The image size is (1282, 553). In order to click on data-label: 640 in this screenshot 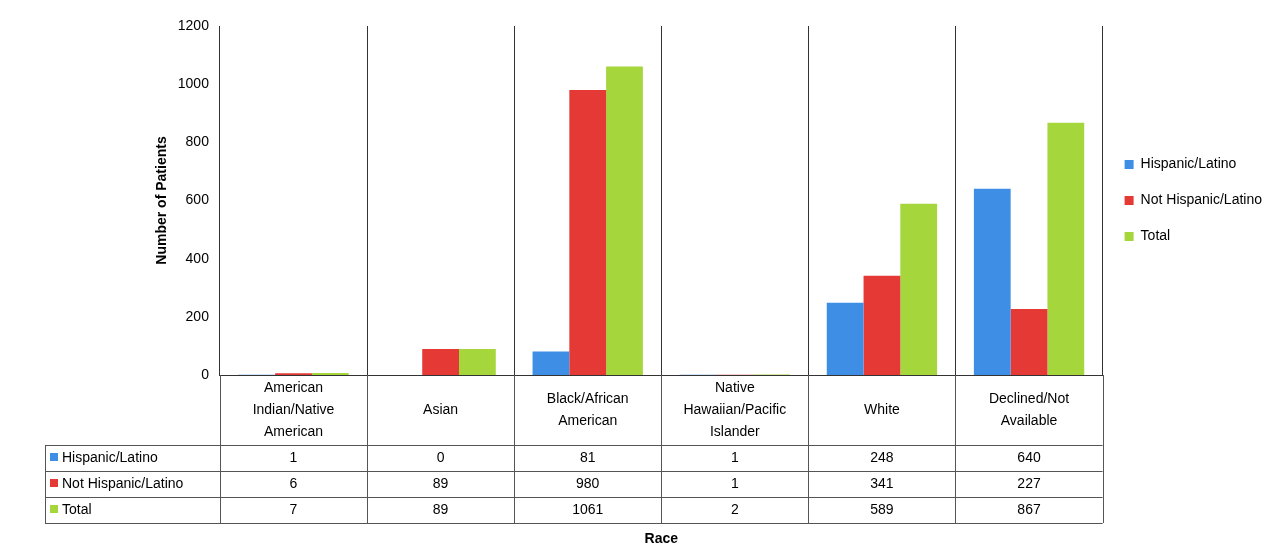, I will do `click(1029, 456)`.